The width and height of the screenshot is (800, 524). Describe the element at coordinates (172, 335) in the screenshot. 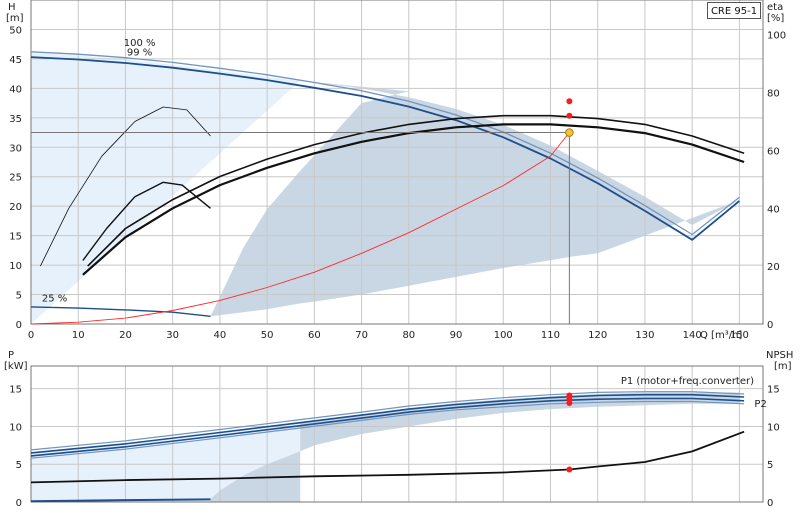

I see `x-tick-30: 30` at that location.